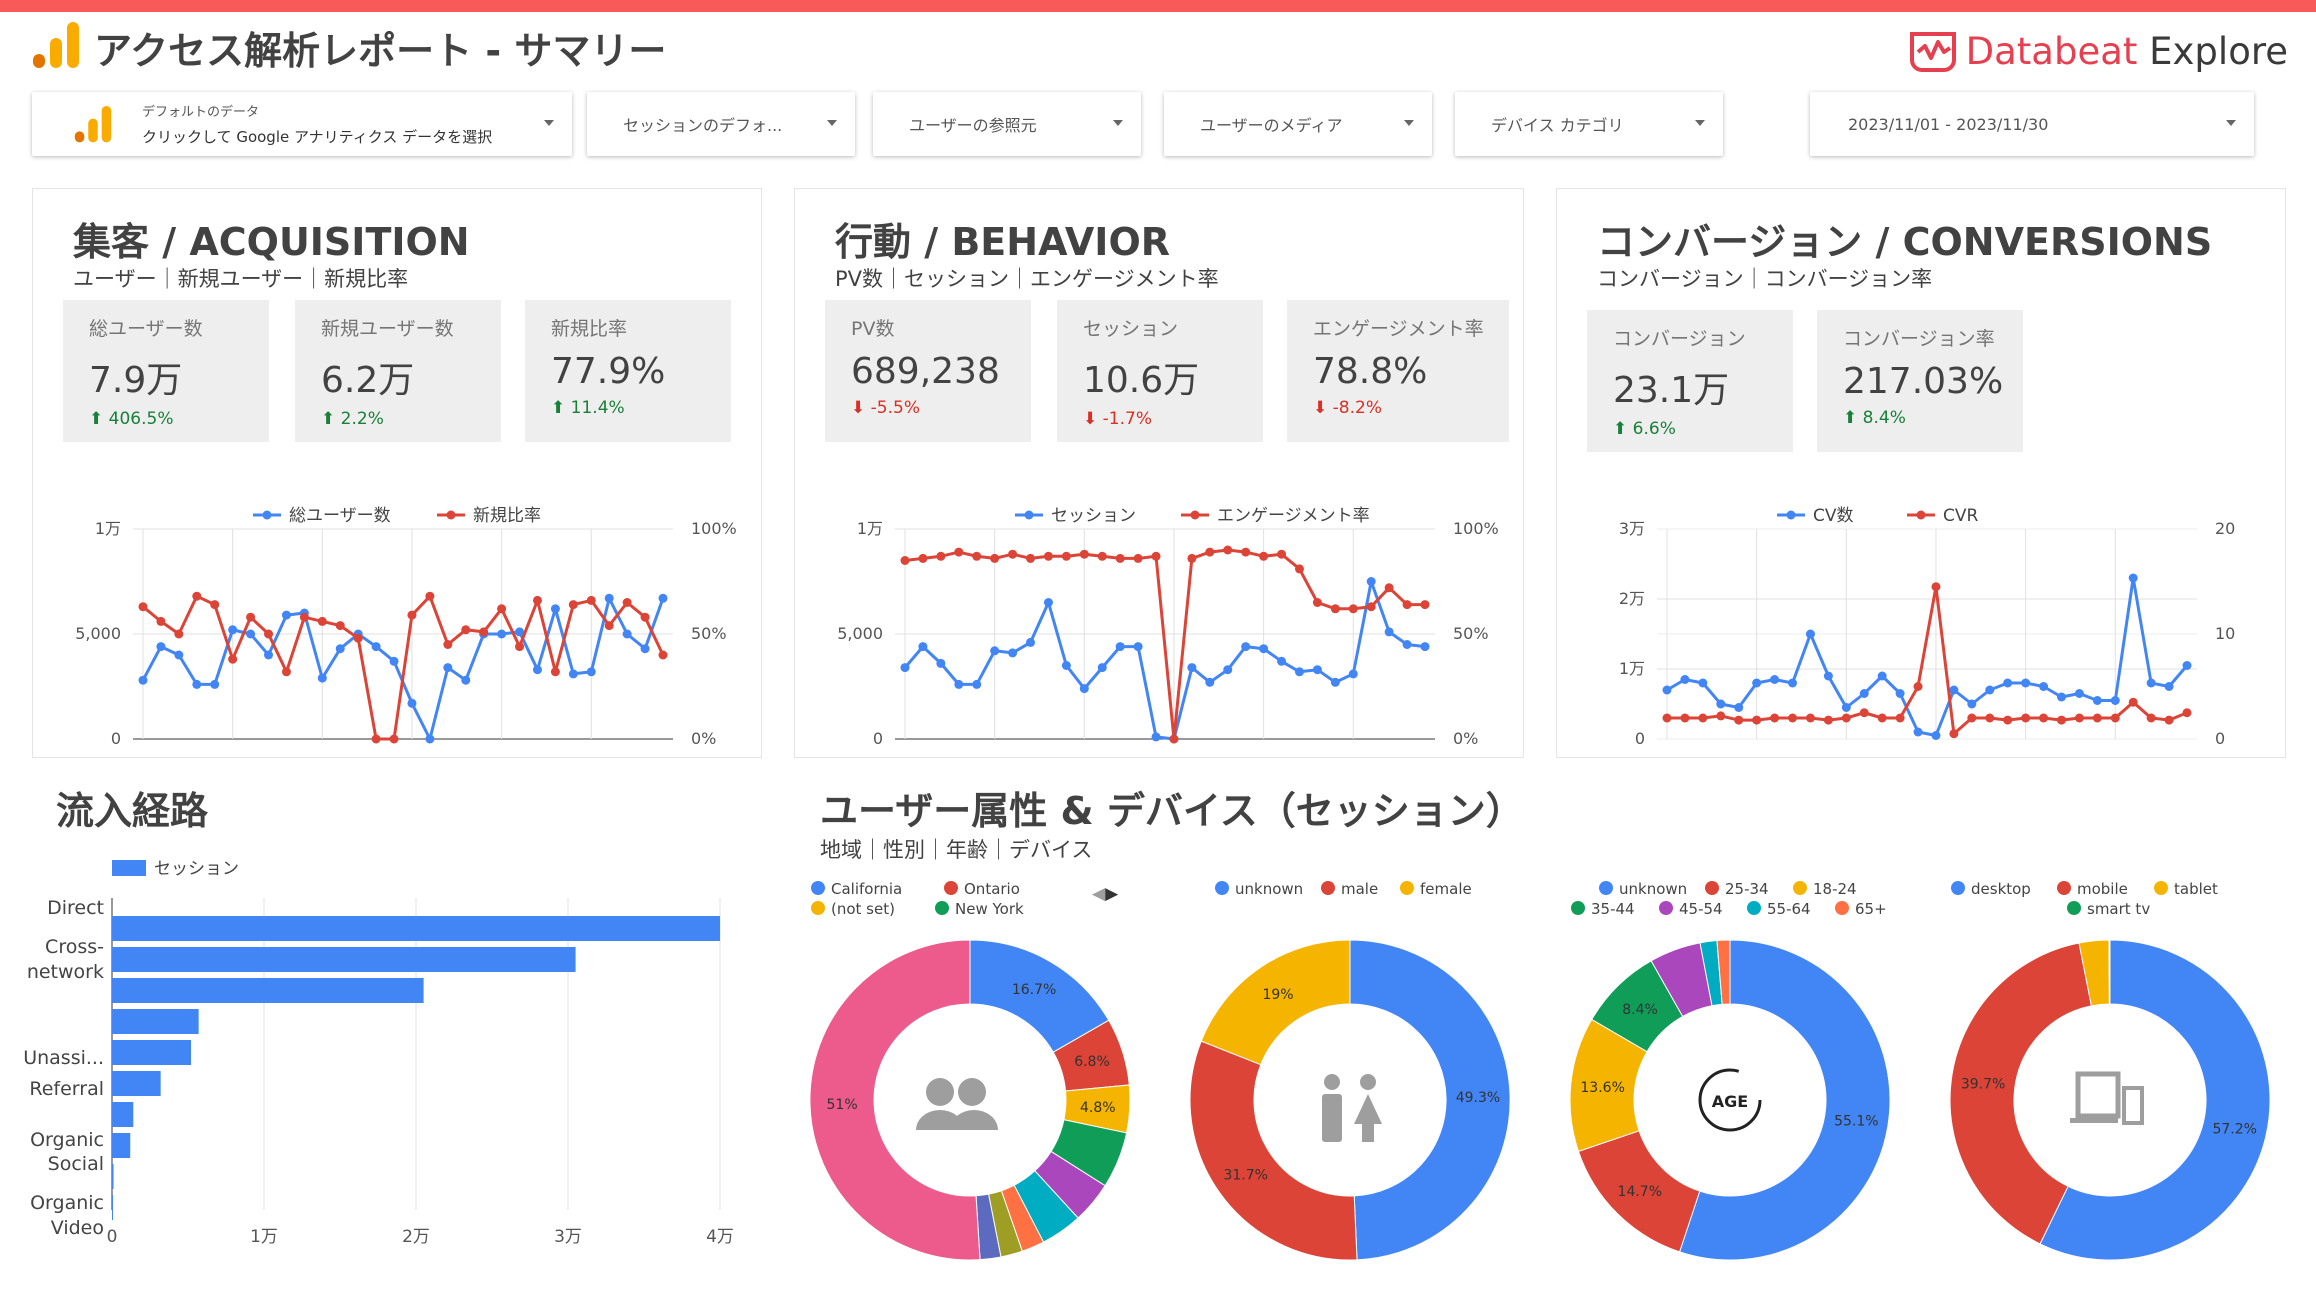 The width and height of the screenshot is (2316, 1298). What do you see at coordinates (317, 137) in the screenshot?
I see `datasource-hint: クリックして Google アナリティクス データを選択` at bounding box center [317, 137].